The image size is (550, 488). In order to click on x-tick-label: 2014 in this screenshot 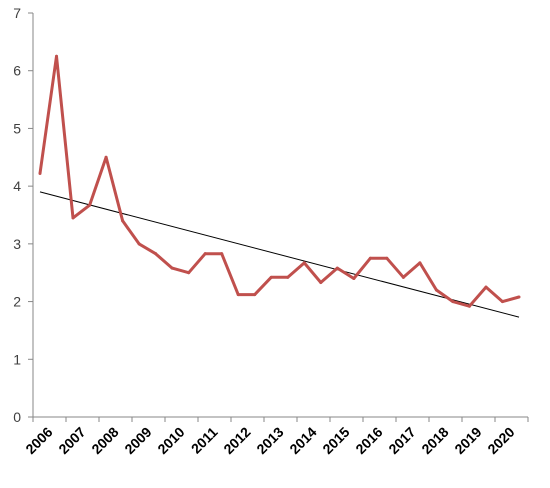, I will do `click(302, 440)`.